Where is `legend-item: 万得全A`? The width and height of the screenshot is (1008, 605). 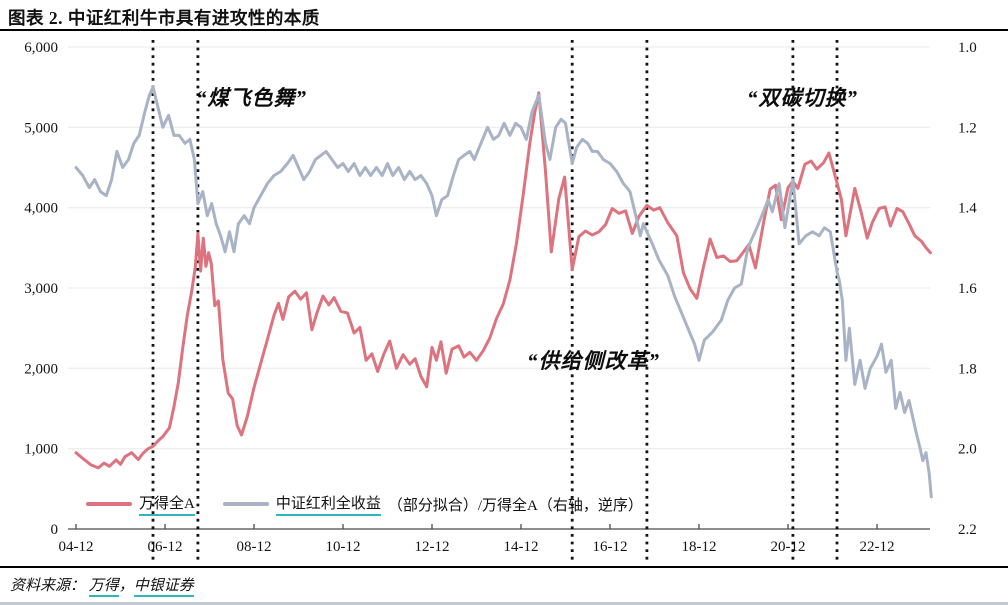
legend-item: 万得全A is located at coordinates (140, 504).